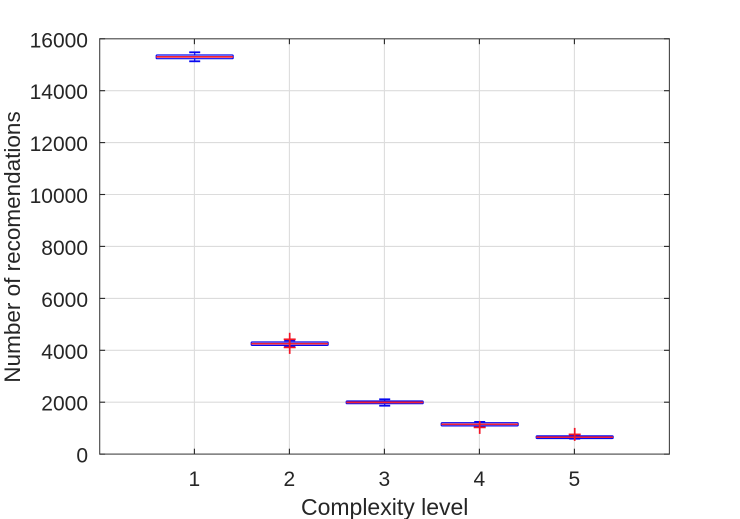  I want to click on svg-text: 14000, so click(59, 92).